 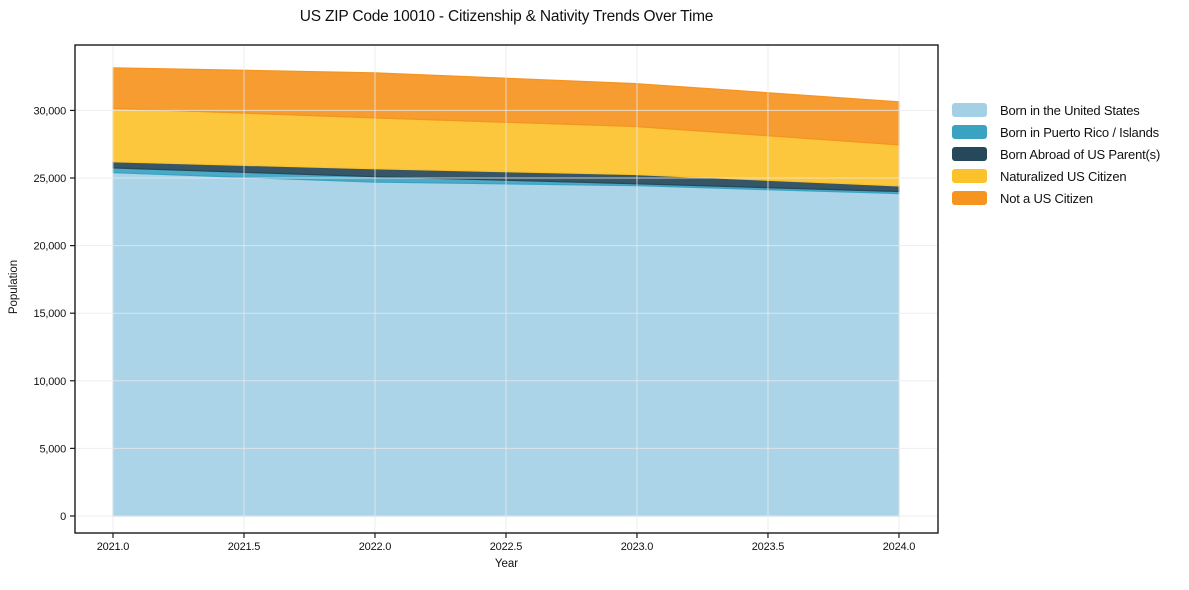 I want to click on x-axis-label: Year, so click(x=506, y=564).